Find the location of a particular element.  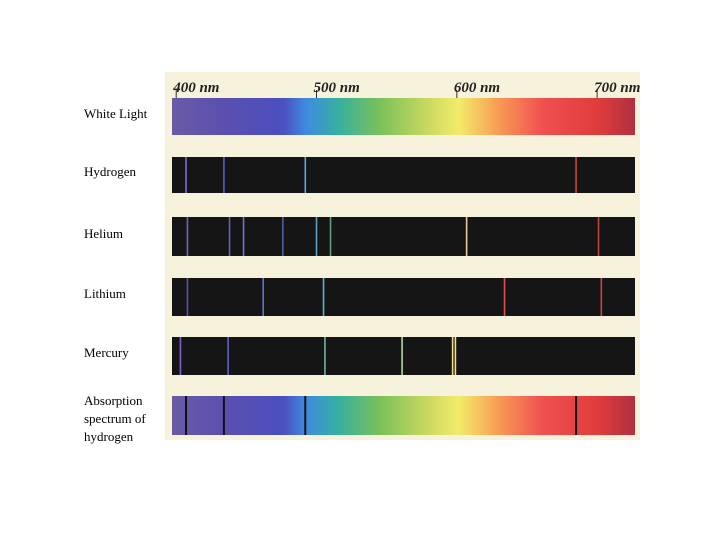

row-label: Helium is located at coordinates (103, 233).